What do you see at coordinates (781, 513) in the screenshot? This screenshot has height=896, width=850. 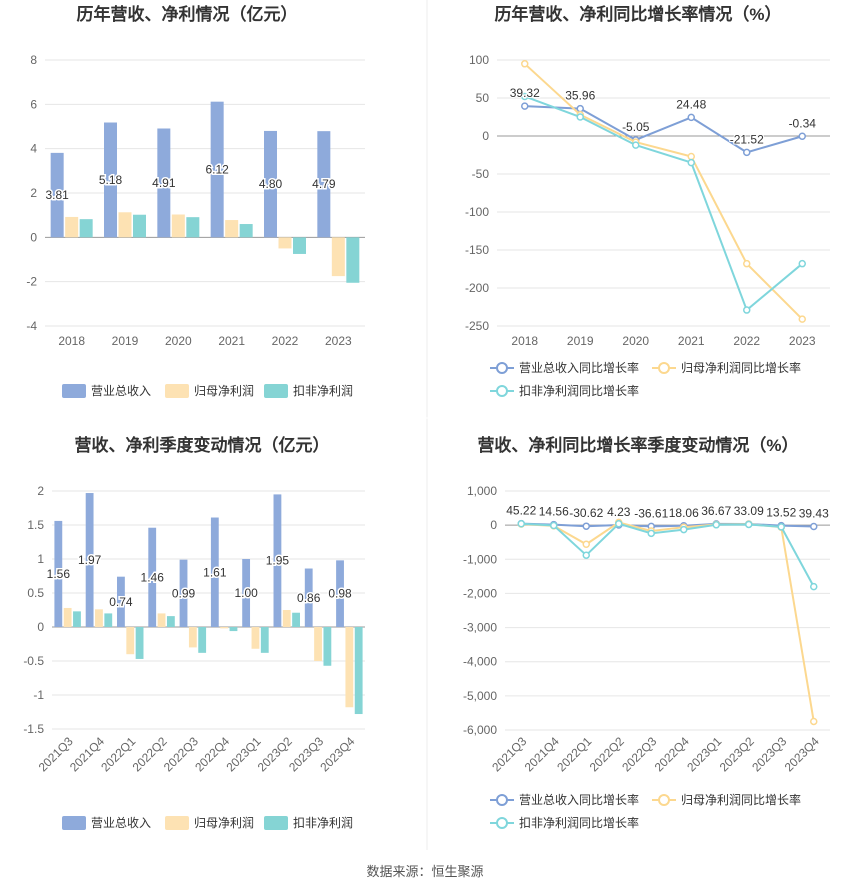 I see `data-label: 13.52` at bounding box center [781, 513].